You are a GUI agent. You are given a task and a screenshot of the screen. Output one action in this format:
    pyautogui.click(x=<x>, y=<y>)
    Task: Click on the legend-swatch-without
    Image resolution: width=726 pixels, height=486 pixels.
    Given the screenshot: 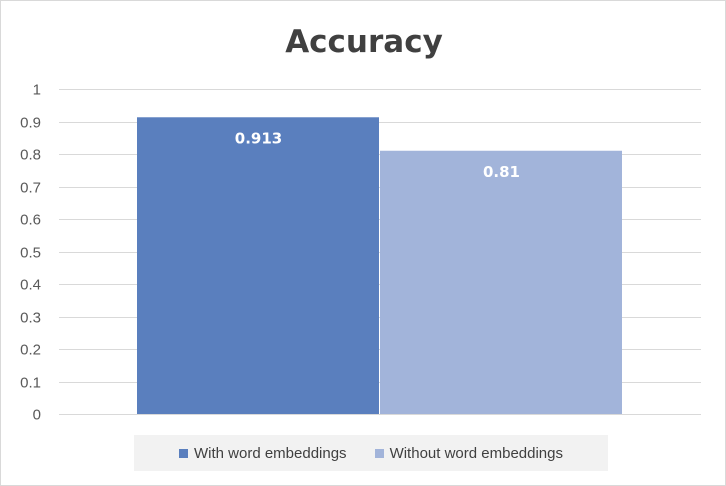 What is the action you would take?
    pyautogui.click(x=379, y=453)
    